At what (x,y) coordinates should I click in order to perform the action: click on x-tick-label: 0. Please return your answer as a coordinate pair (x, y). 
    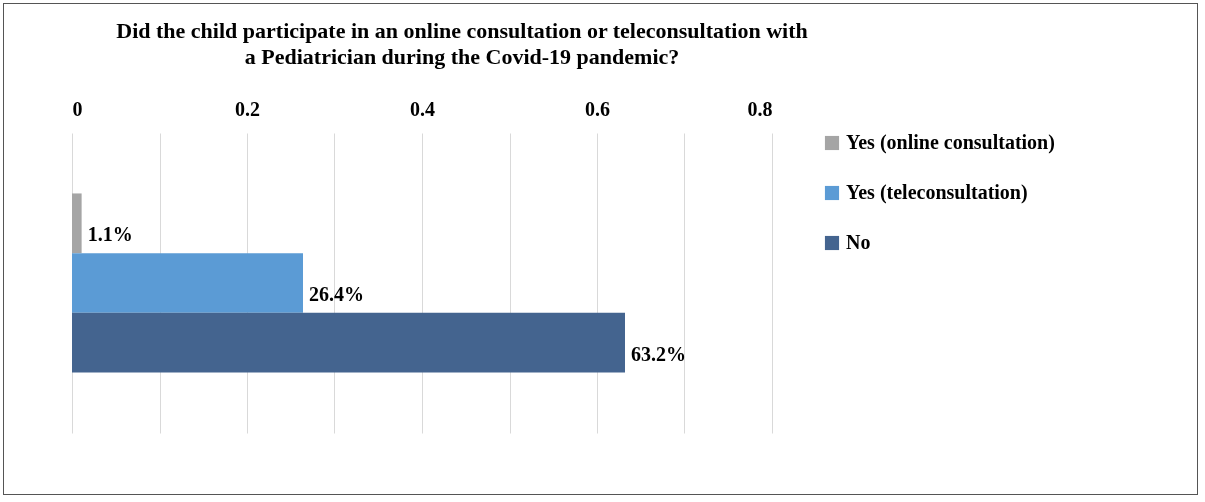
    Looking at the image, I should click on (77, 108).